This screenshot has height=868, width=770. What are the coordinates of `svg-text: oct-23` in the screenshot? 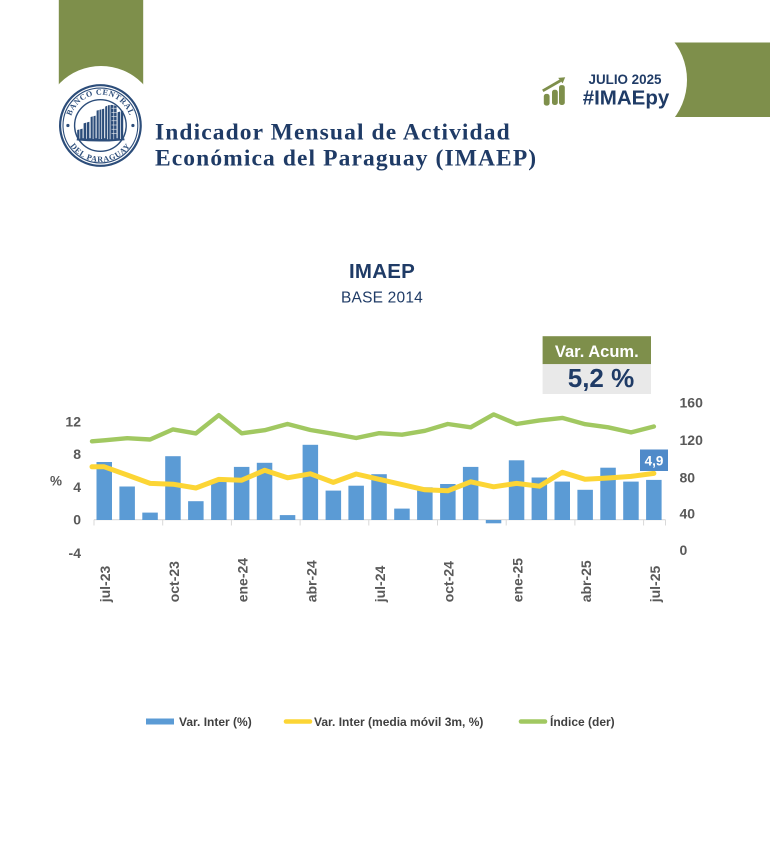 It's located at (174, 581).